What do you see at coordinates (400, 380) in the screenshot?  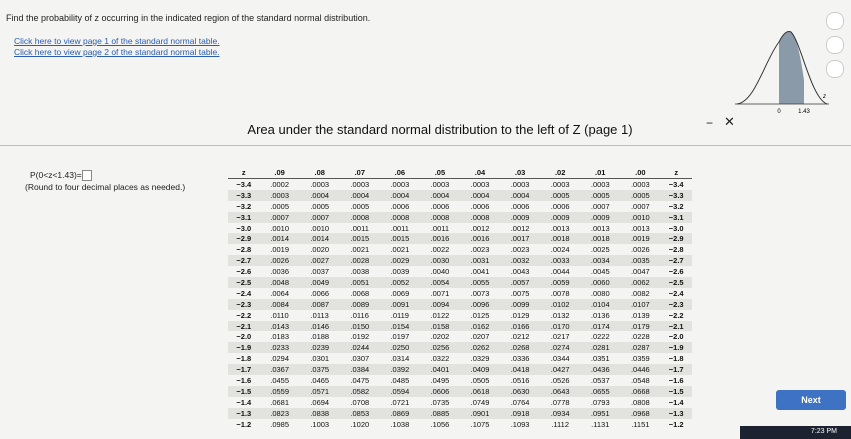 I see `value-cell: .0485` at bounding box center [400, 380].